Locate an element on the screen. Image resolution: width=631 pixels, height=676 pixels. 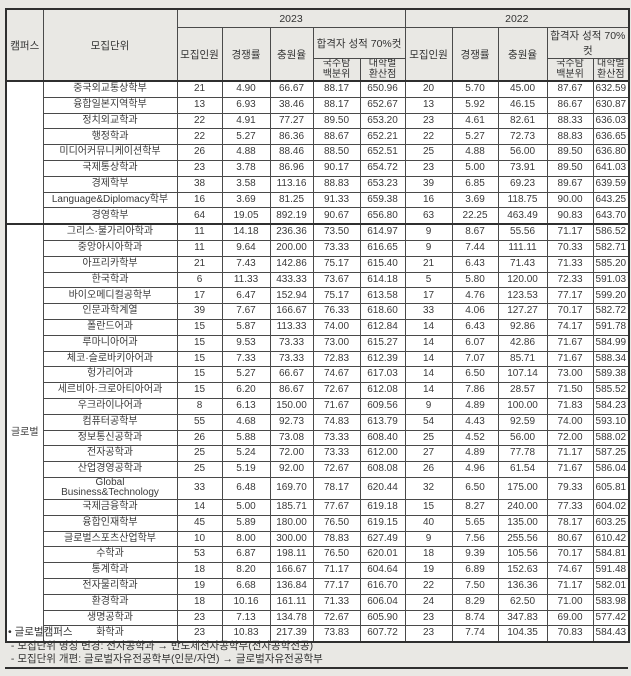
value-cell: 22 is located at coordinates (428, 137).